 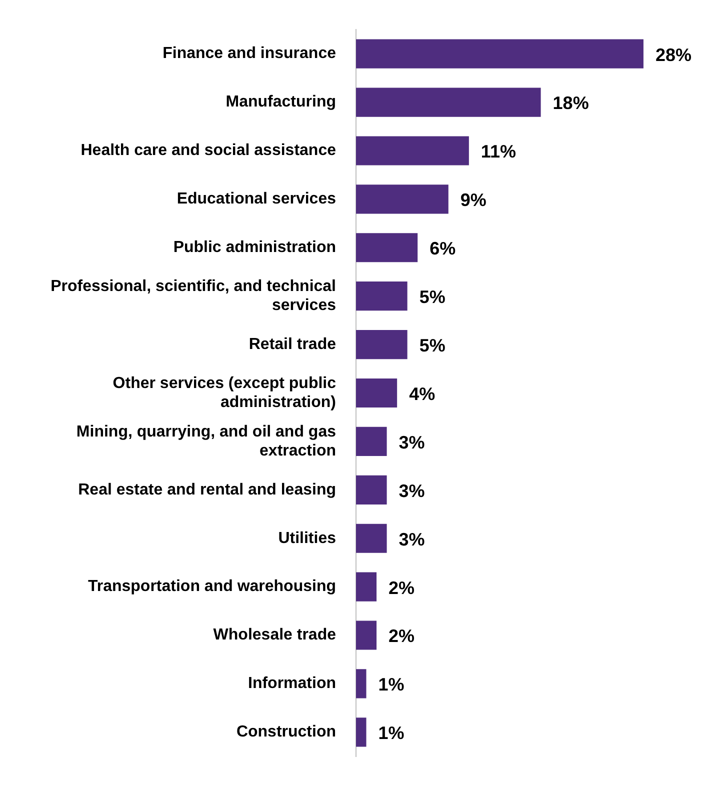 What do you see at coordinates (473, 200) in the screenshot?
I see `data-label: 9%` at bounding box center [473, 200].